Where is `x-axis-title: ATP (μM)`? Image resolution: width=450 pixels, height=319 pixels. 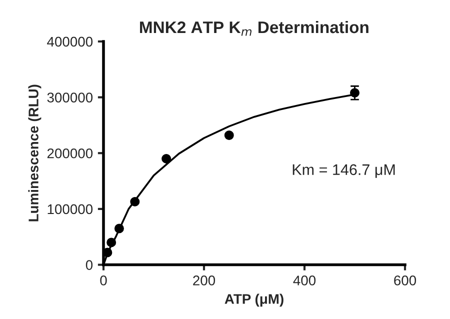
x-axis-title: ATP (μM) is located at coordinates (254, 300).